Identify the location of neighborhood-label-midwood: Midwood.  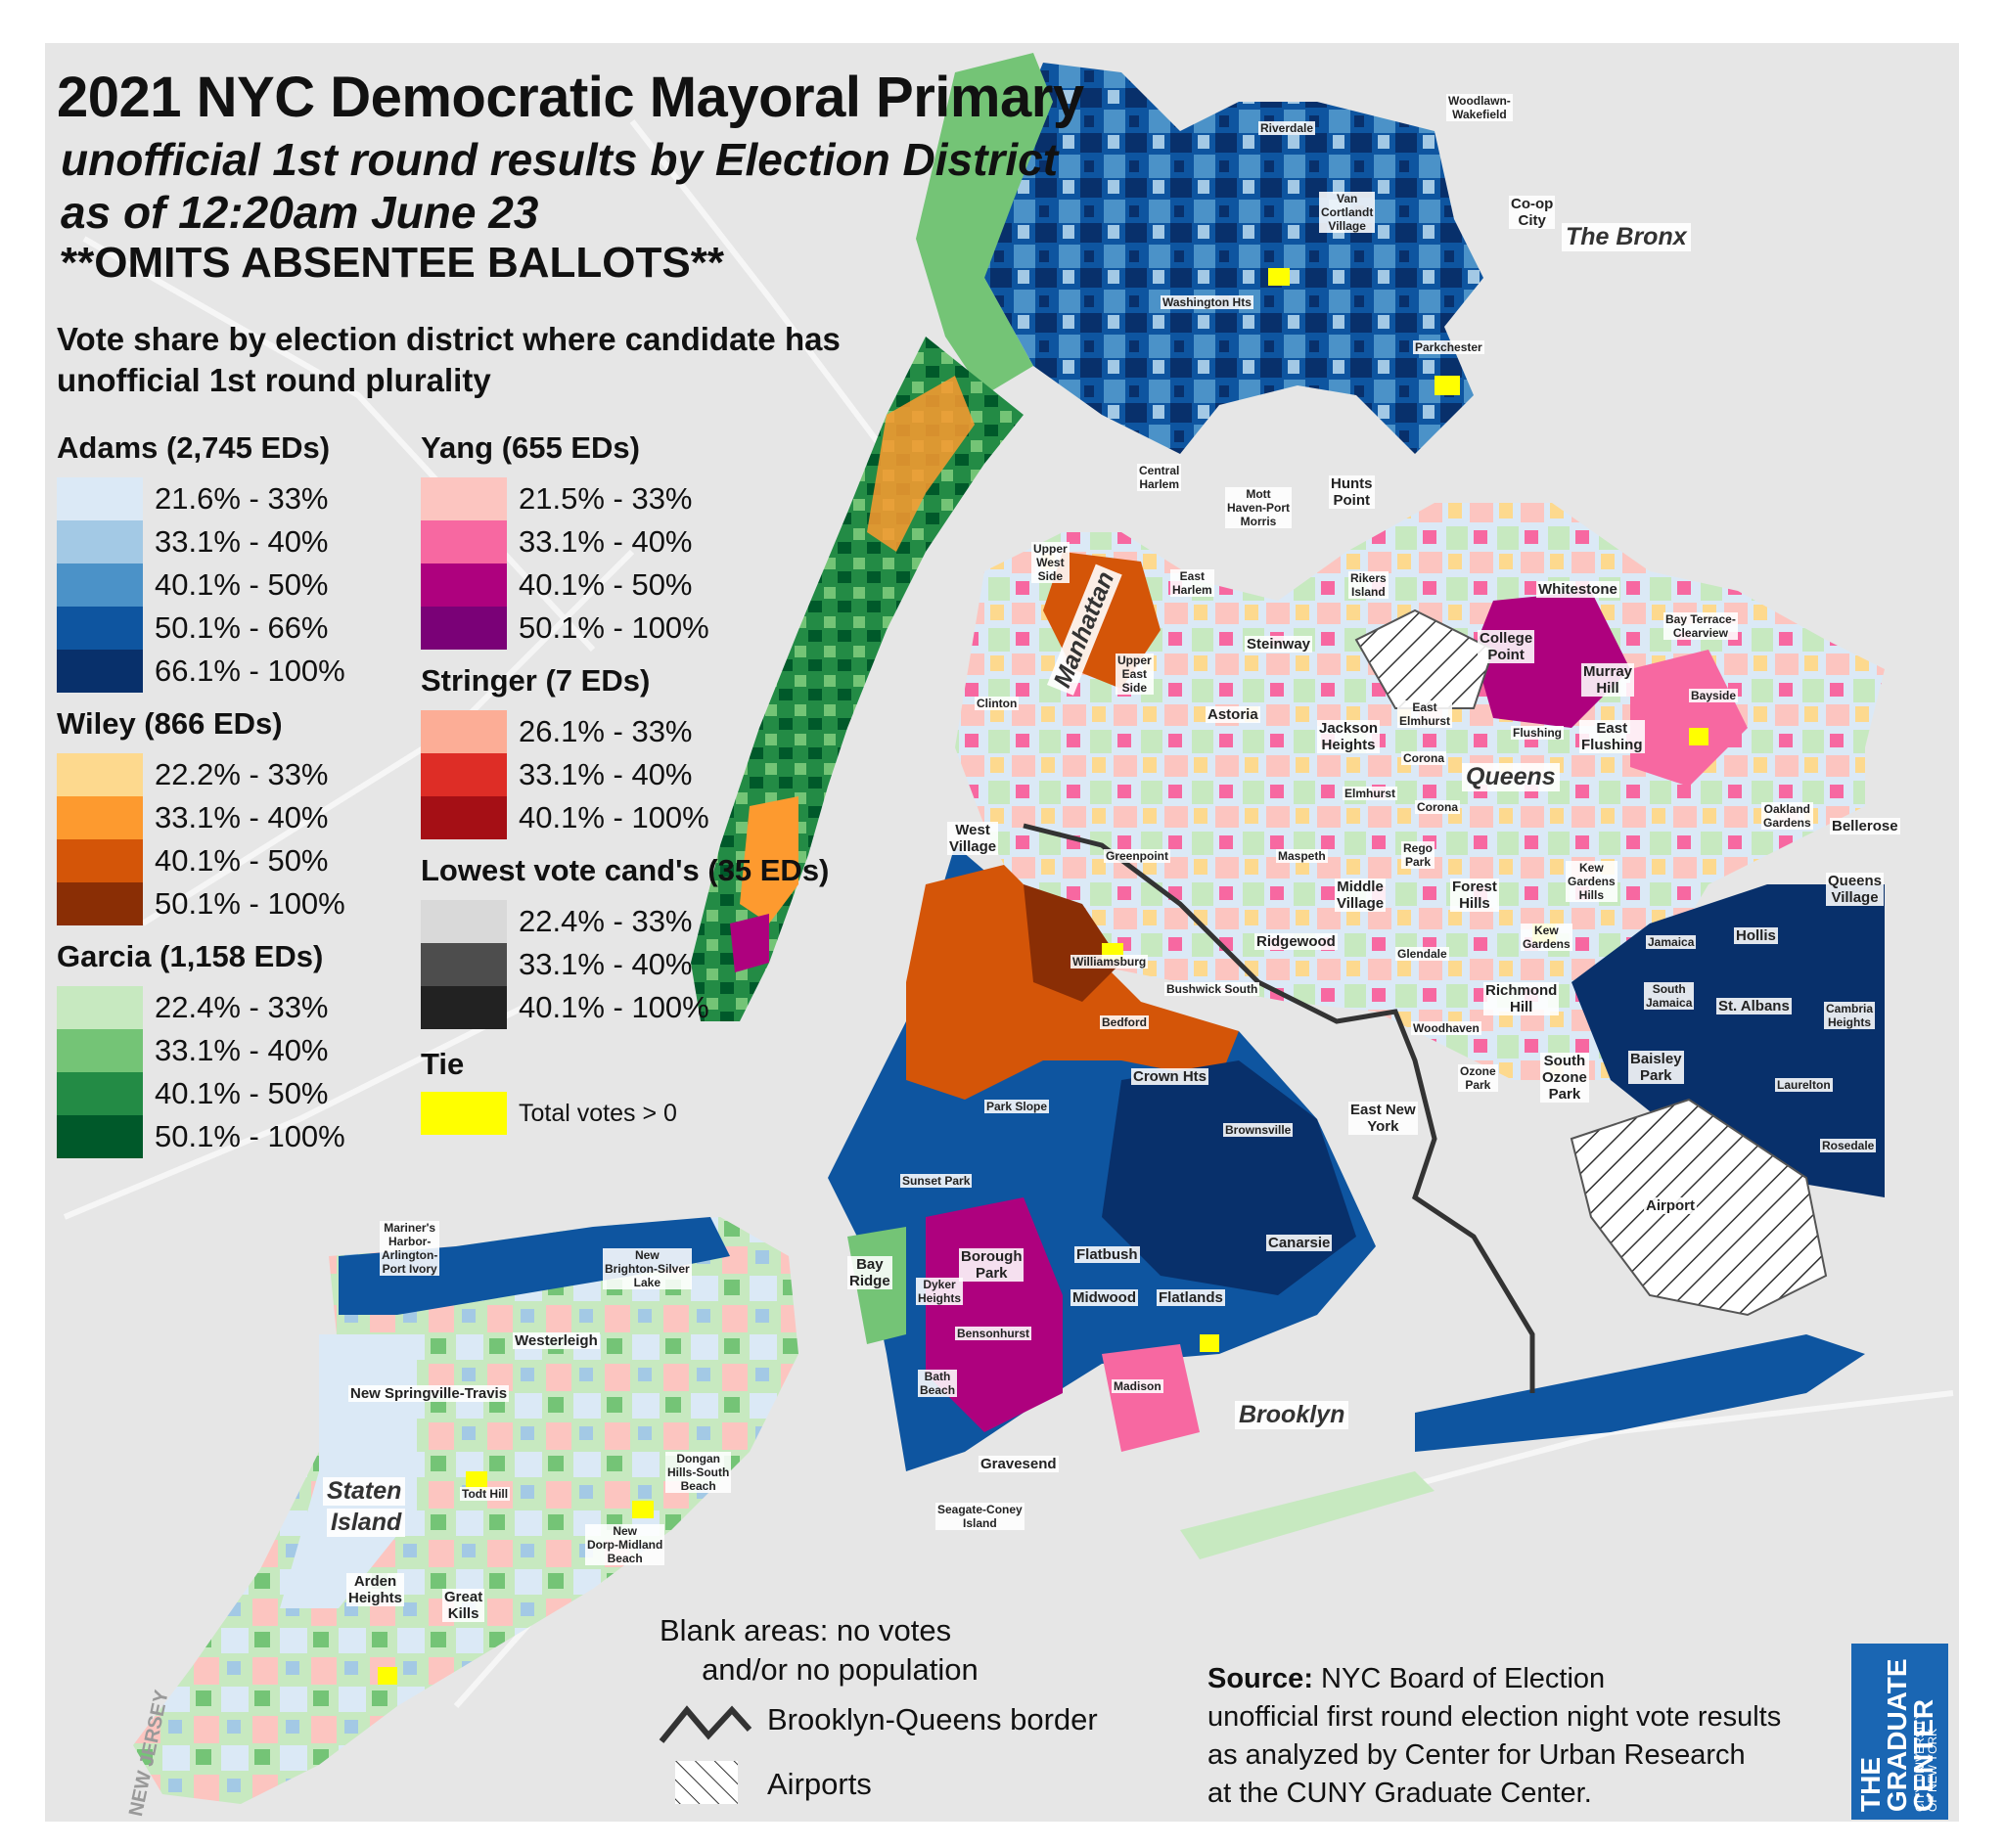
(1104, 1297).